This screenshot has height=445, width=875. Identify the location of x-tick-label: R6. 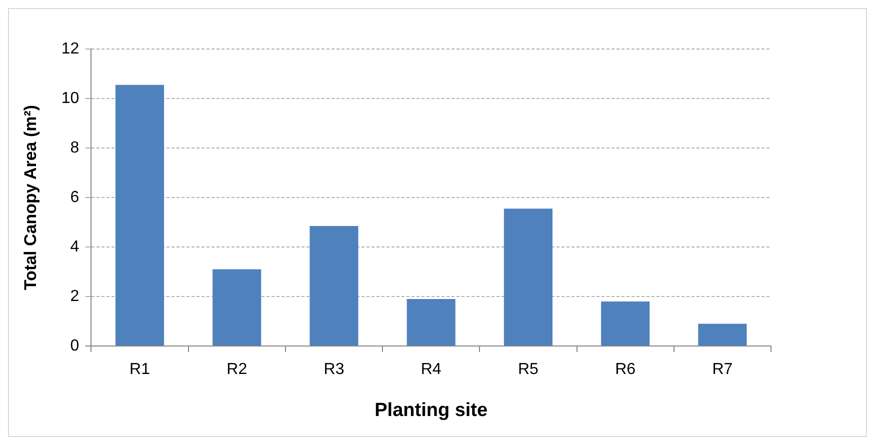
(625, 369).